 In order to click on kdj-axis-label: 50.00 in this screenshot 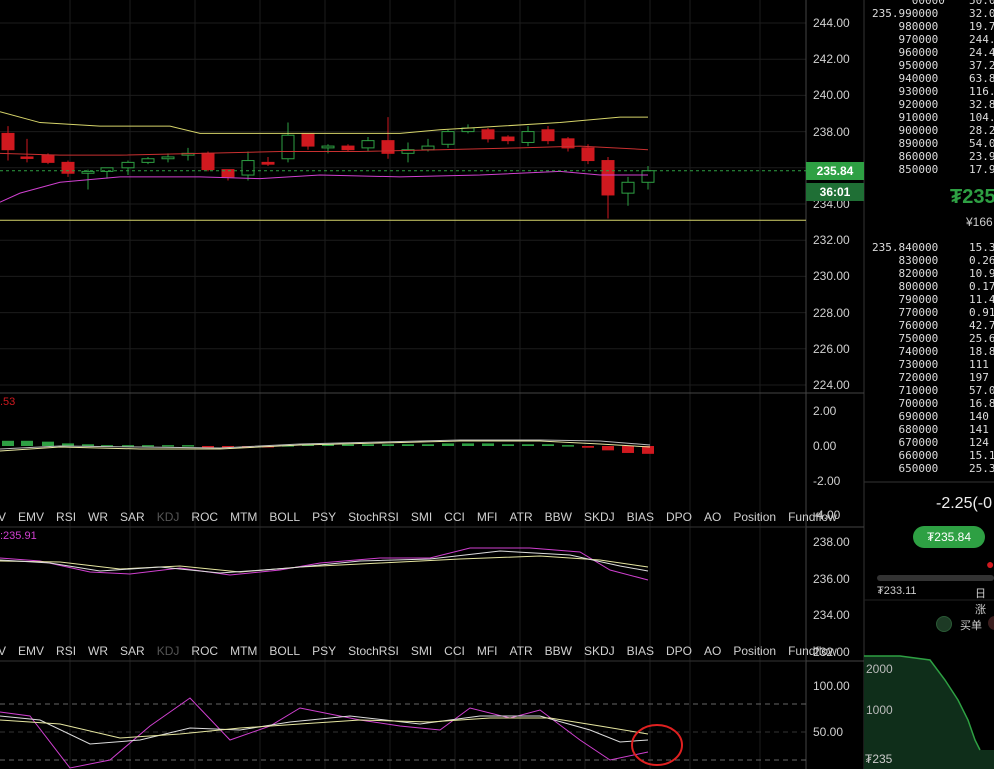, I will do `click(828, 732)`.